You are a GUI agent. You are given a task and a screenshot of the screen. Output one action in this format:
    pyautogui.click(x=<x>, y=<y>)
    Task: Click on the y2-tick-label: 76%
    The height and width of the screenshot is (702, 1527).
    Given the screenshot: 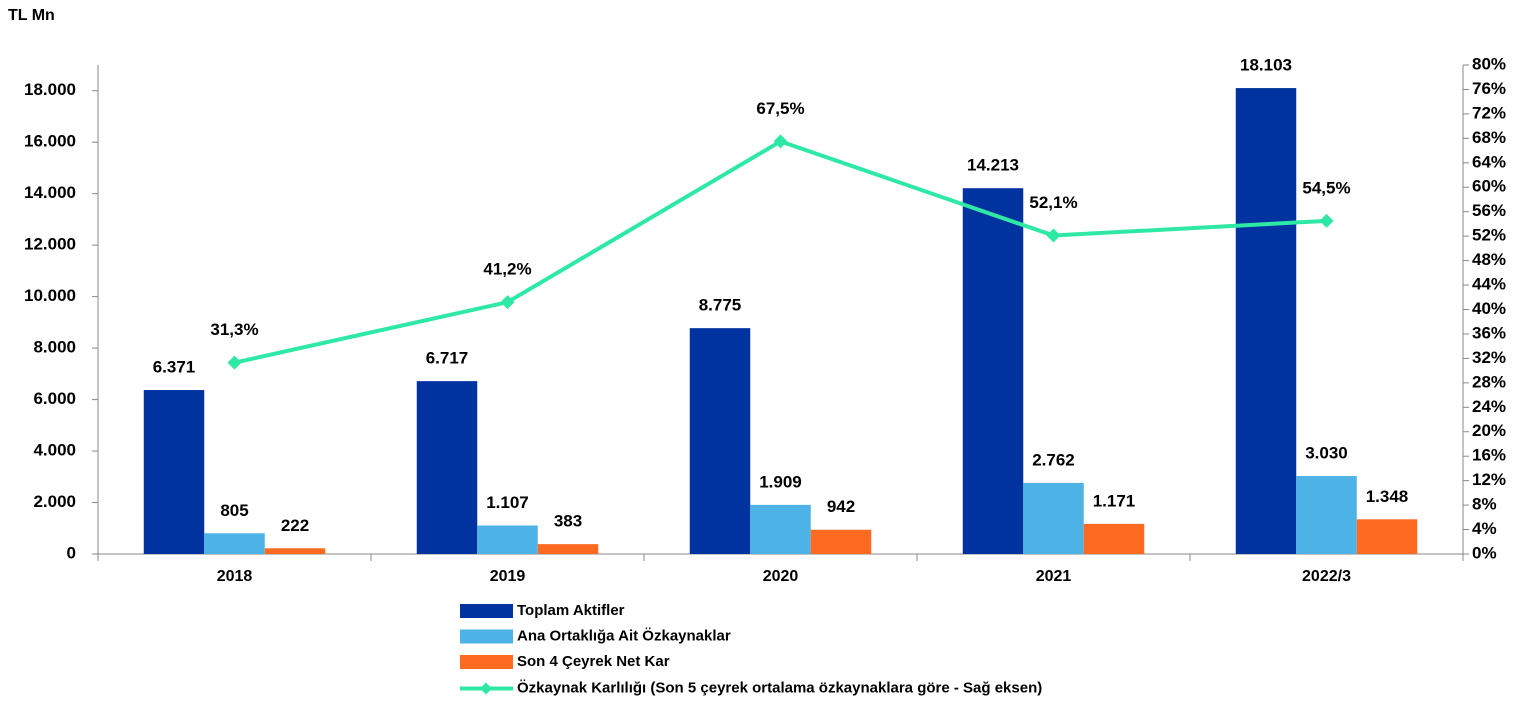 What is the action you would take?
    pyautogui.click(x=1489, y=88)
    